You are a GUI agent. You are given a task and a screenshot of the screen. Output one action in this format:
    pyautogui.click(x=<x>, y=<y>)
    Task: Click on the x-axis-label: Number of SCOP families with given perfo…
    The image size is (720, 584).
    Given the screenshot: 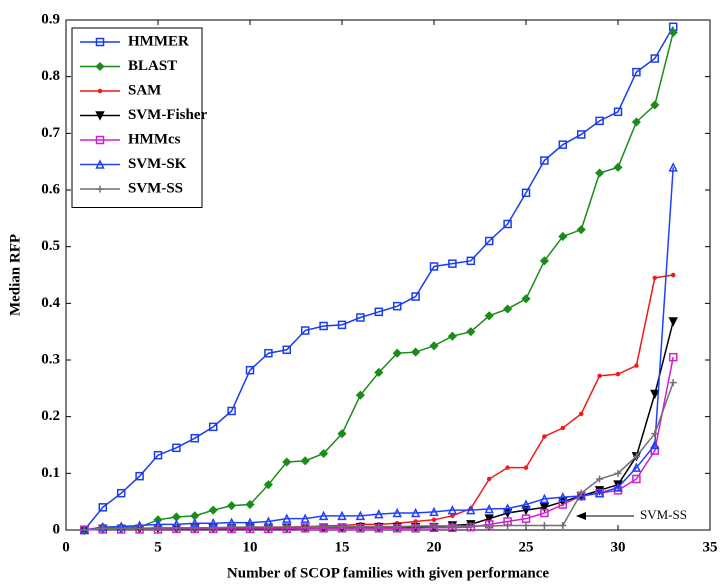 What is the action you would take?
    pyautogui.click(x=388, y=573)
    